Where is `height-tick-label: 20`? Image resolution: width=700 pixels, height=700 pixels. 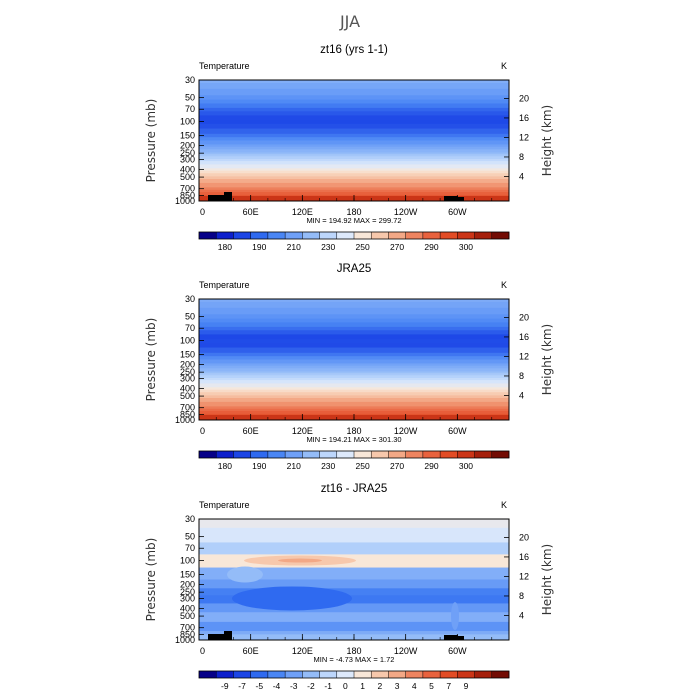 height-tick-label: 20 is located at coordinates (524, 98).